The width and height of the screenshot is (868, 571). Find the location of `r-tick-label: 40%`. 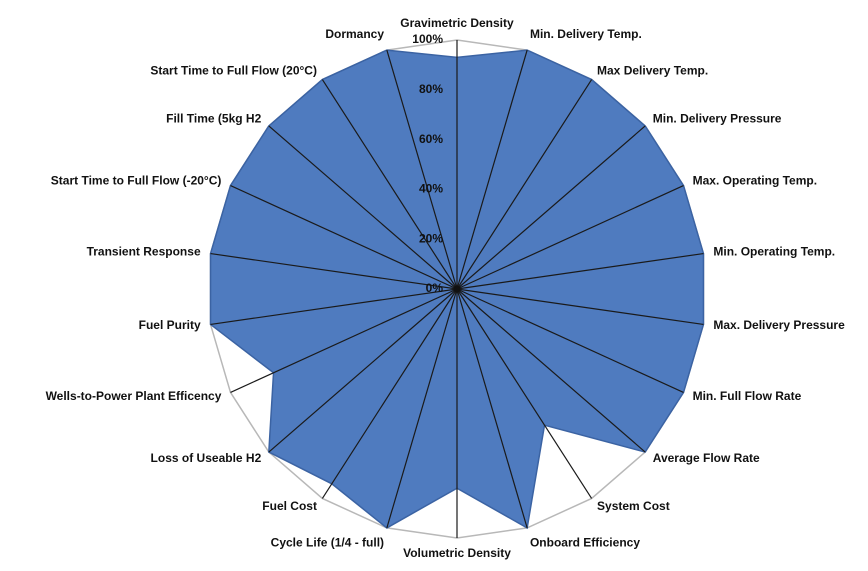

r-tick-label: 40% is located at coordinates (431, 189).